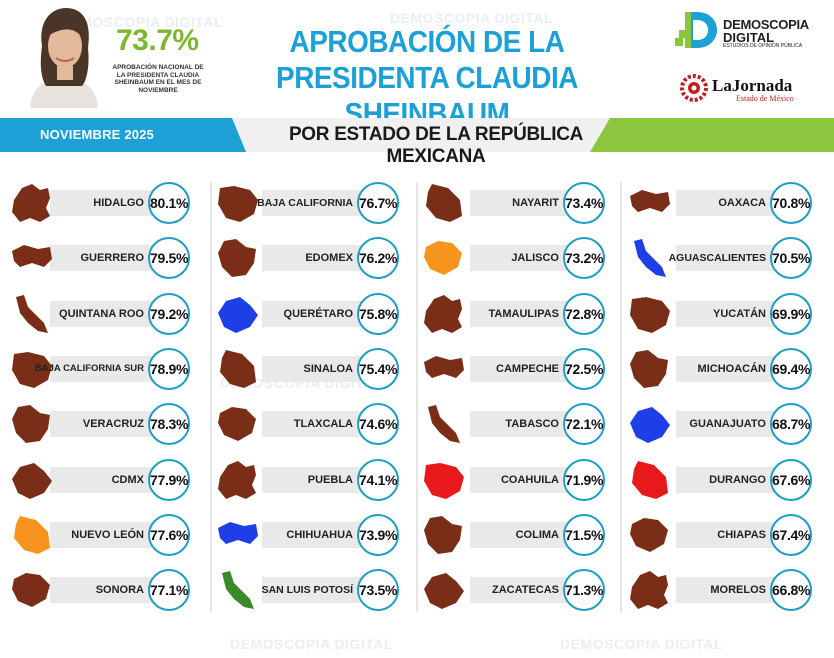 This screenshot has height=658, width=834. Describe the element at coordinates (694, 88) in the screenshot. I see `la-jornada-gear-icon` at that location.